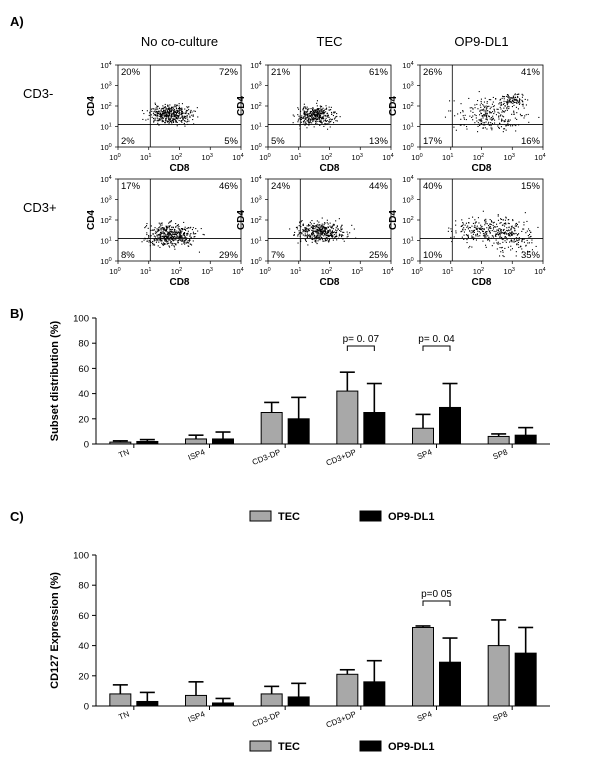 The height and width of the screenshot is (765, 600). I want to click on quadrant-percentage: 35%, so click(531, 255).